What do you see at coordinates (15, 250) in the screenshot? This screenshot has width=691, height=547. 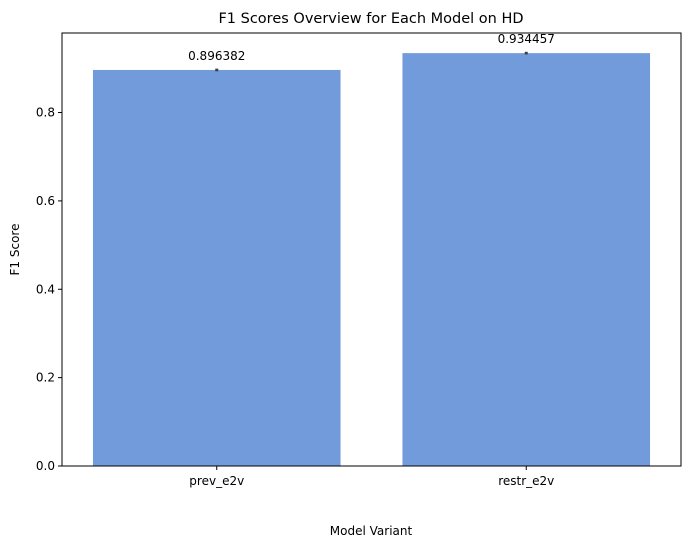 I see `y-axis-label: F1 Score` at bounding box center [15, 250].